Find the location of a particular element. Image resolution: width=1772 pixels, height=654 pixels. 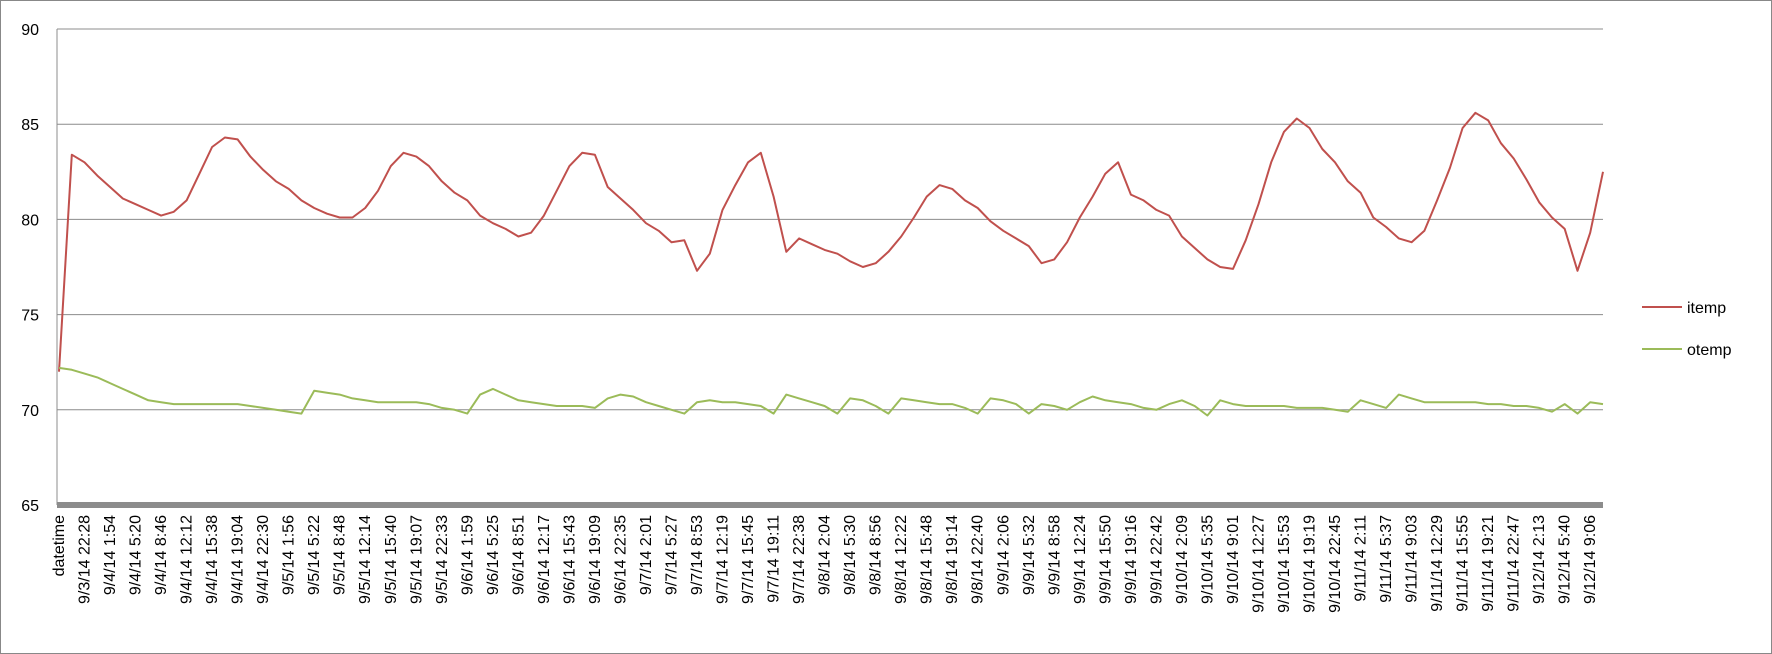

x-tick-label: 9/9/14 12:24 is located at coordinates (1080, 559).